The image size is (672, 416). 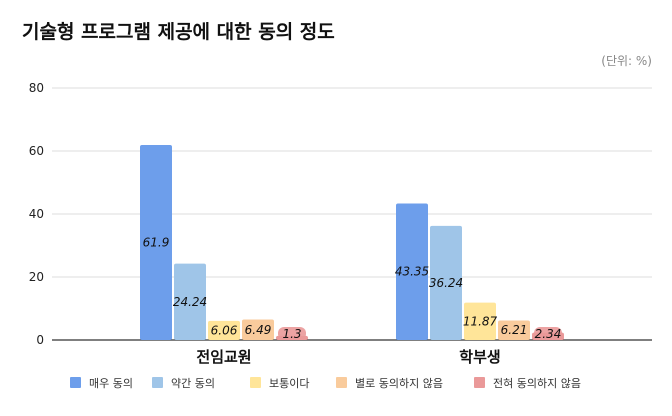 I want to click on legend-label: 별로 동의하지 않음, so click(x=399, y=383).